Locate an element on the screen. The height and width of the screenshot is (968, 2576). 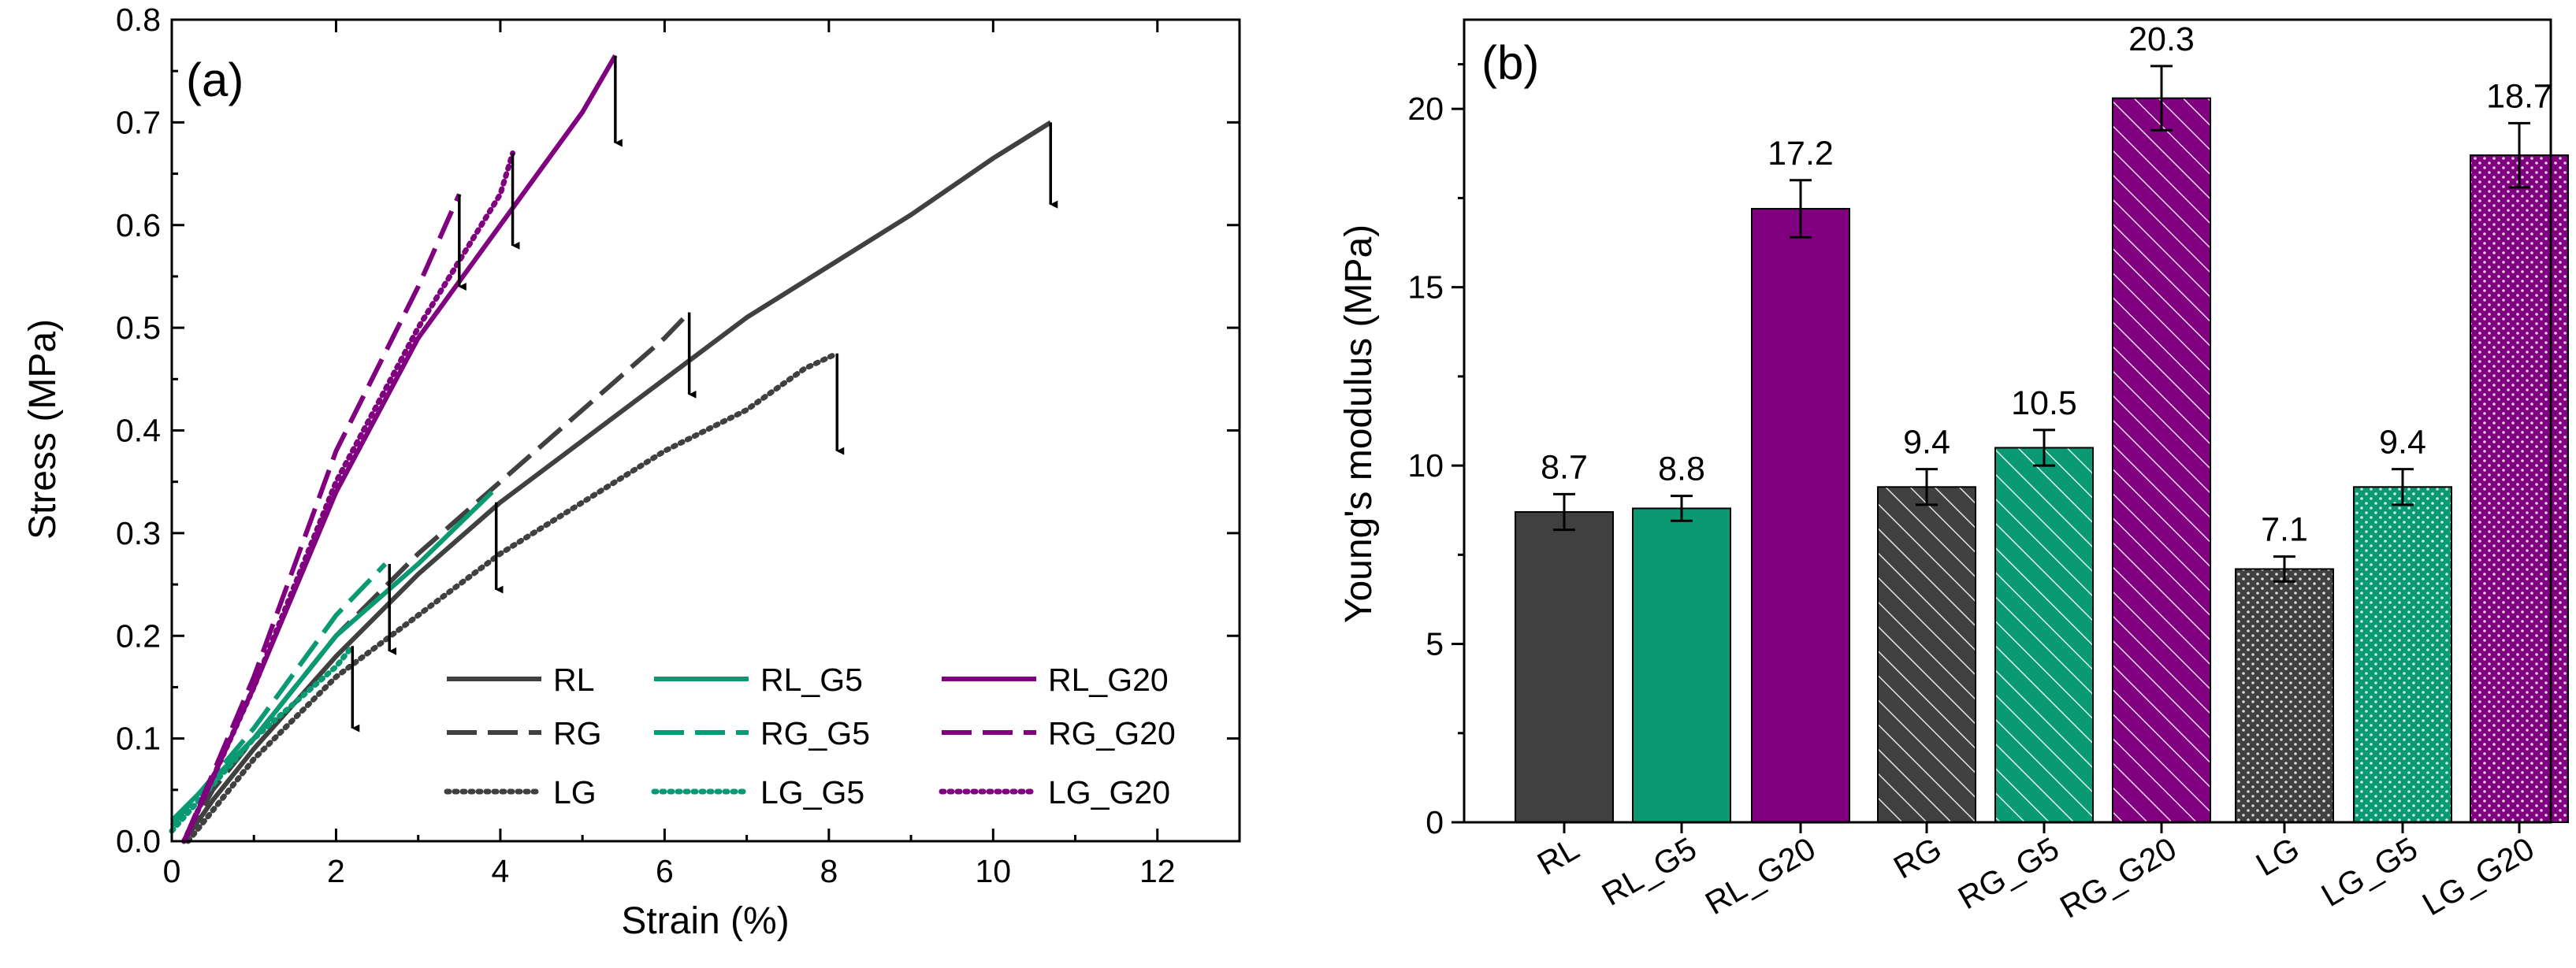
bar-rl is located at coordinates (1564, 667).